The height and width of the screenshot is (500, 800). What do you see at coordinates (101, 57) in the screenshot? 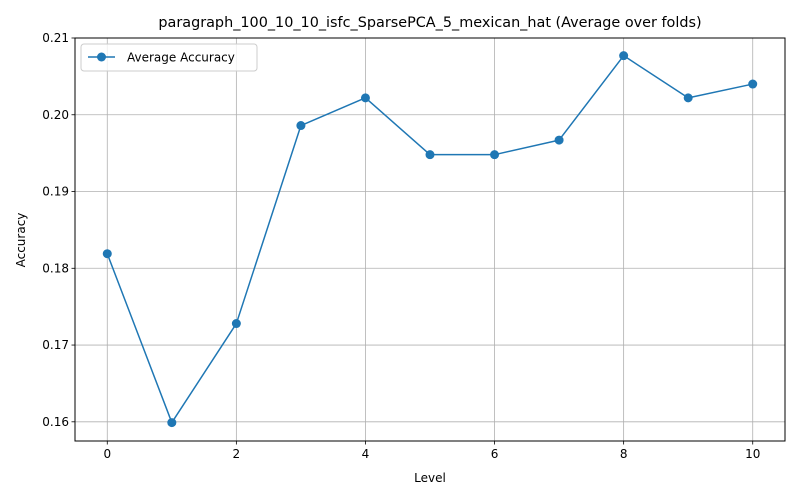
I see `legend-marker-swatch` at bounding box center [101, 57].